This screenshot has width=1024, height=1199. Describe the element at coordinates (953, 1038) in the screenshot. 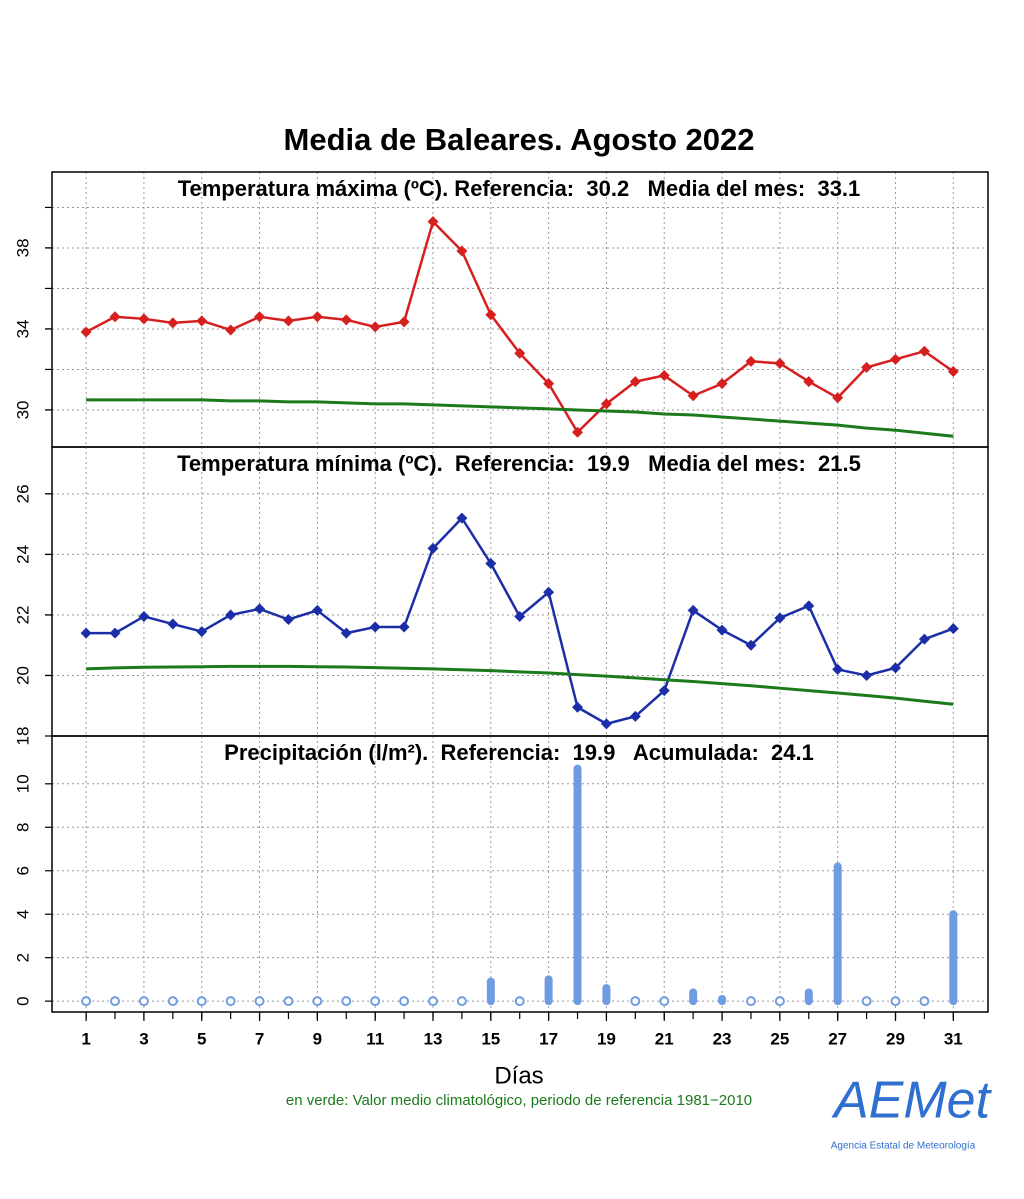

I see `x-tick-label: 31` at that location.